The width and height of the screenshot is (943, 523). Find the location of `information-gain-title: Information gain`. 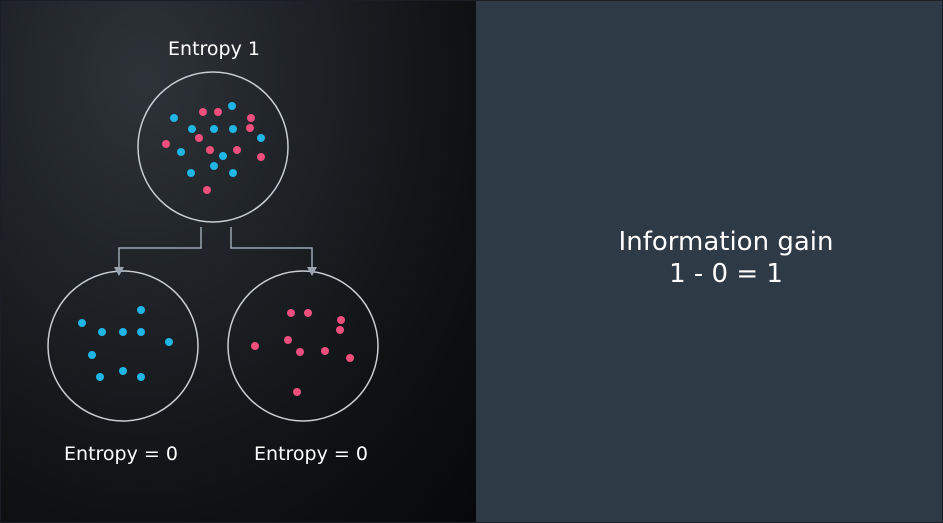

information-gain-title: Information gain is located at coordinates (726, 242).